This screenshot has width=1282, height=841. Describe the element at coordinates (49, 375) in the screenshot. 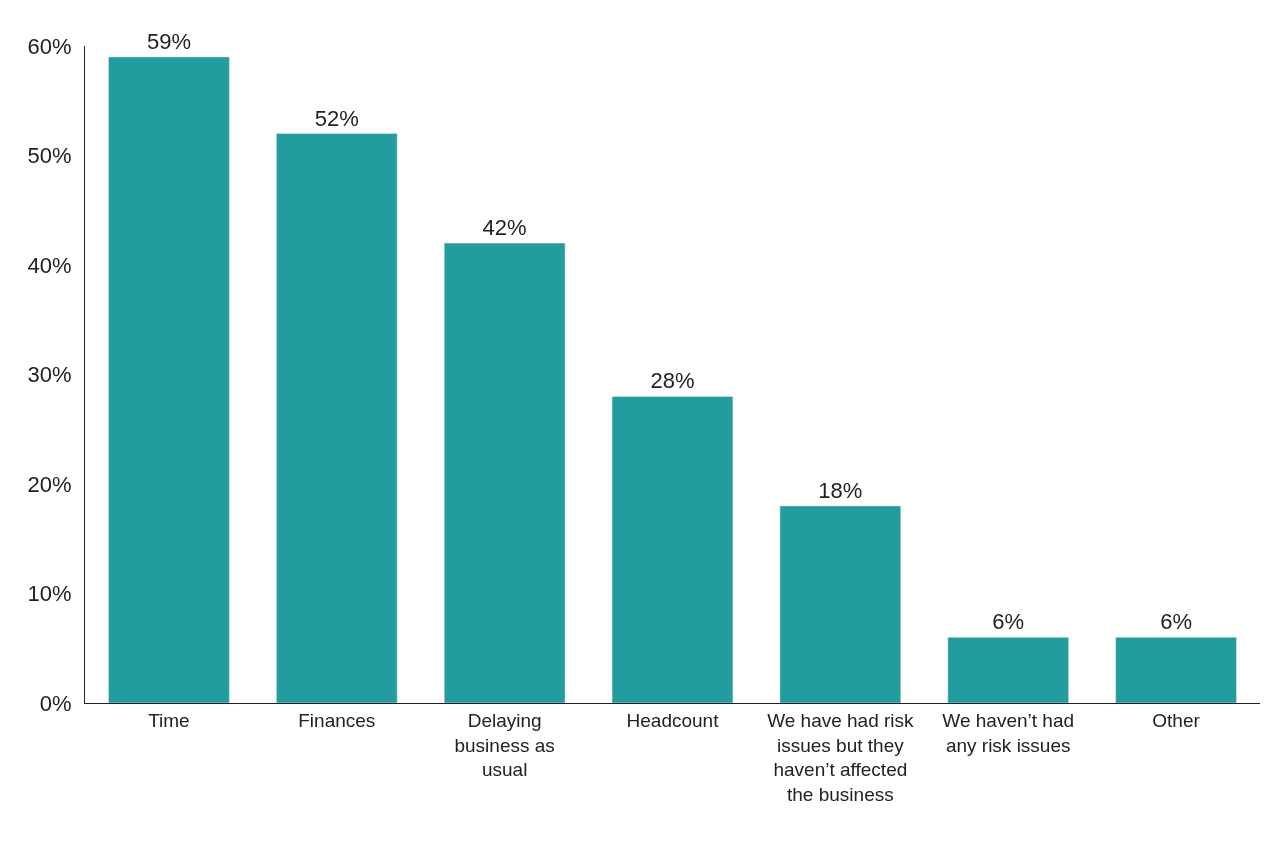

I see `y-tick-label: 30%` at that location.